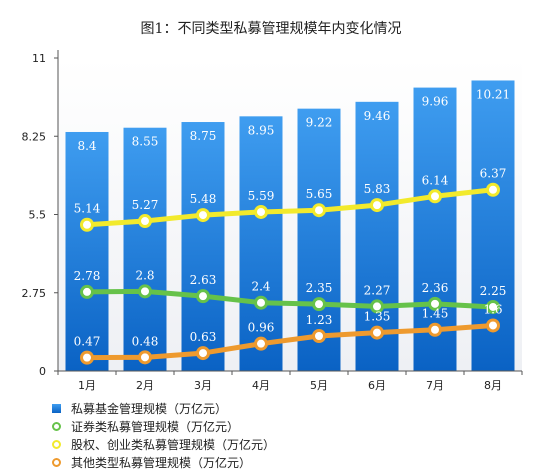 This screenshot has height=472, width=542. Describe the element at coordinates (377, 317) in the screenshot. I see `point-value-label: 1.35` at that location.